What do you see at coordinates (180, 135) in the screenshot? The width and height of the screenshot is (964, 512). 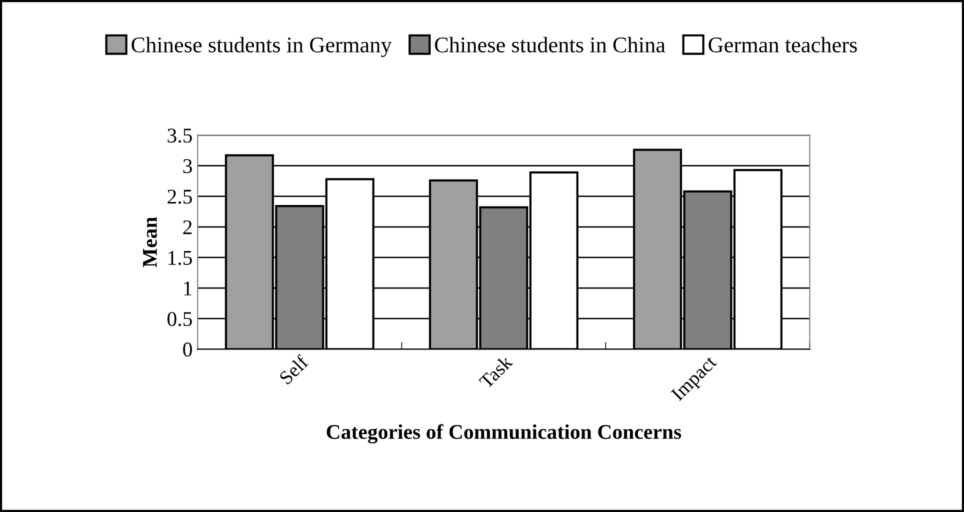 I see `y-tick-label: 3.5` at bounding box center [180, 135].